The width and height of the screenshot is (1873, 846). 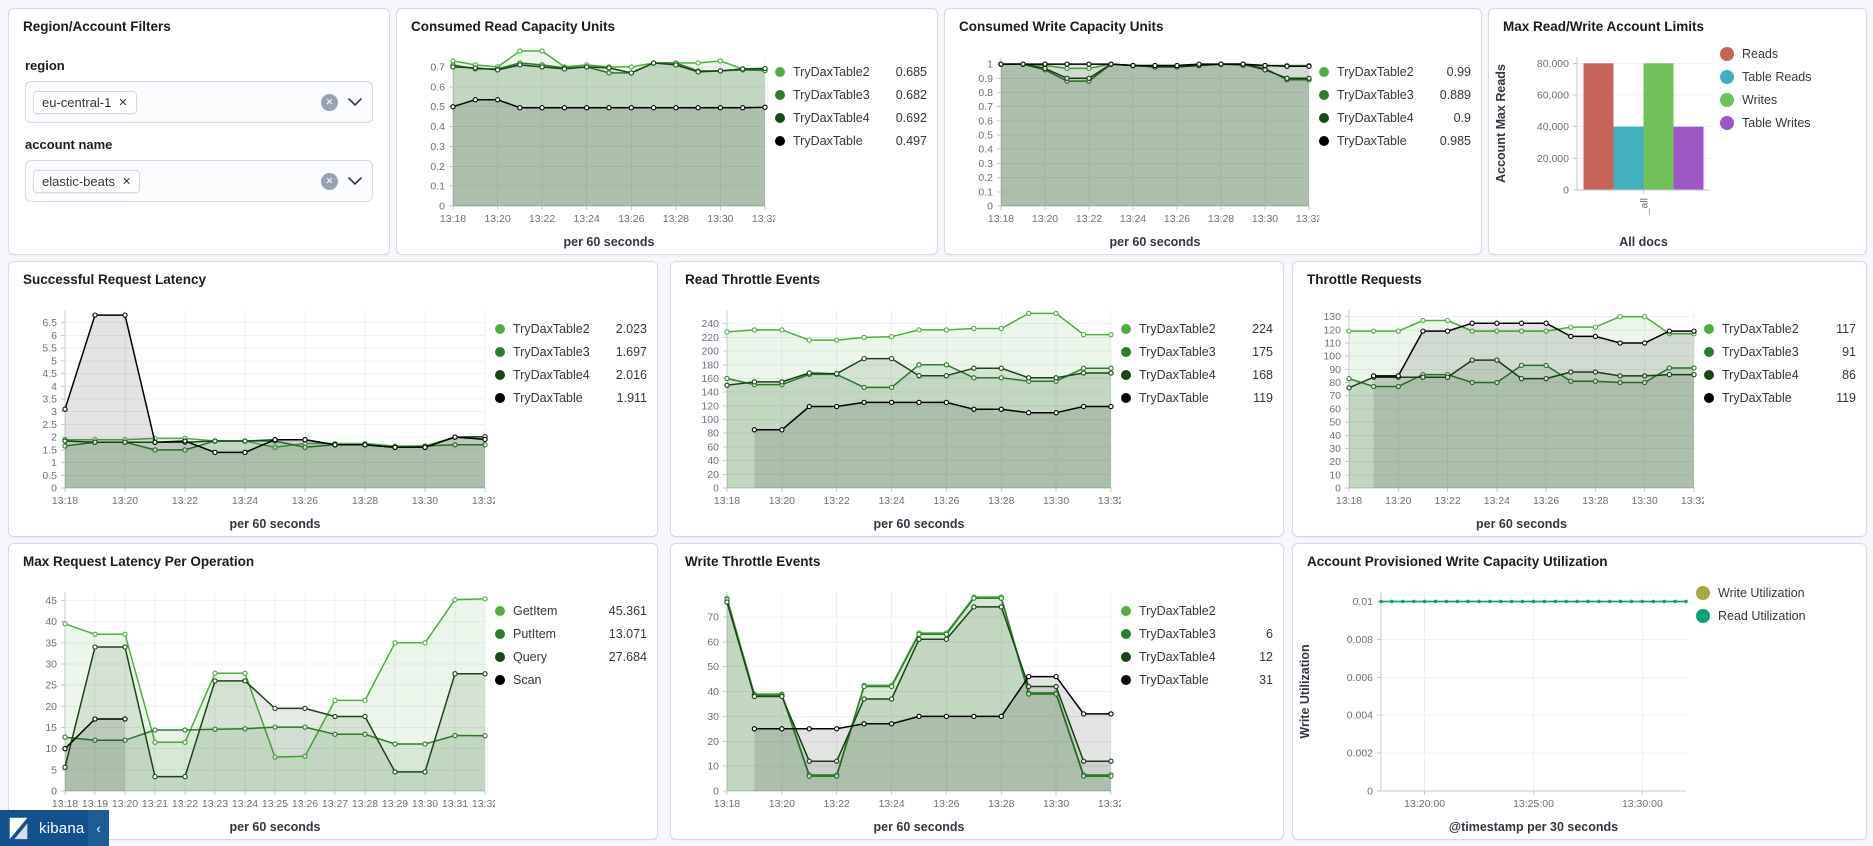 What do you see at coordinates (851, 141) in the screenshot?
I see `legend-item: TryDaxTable 0.497` at bounding box center [851, 141].